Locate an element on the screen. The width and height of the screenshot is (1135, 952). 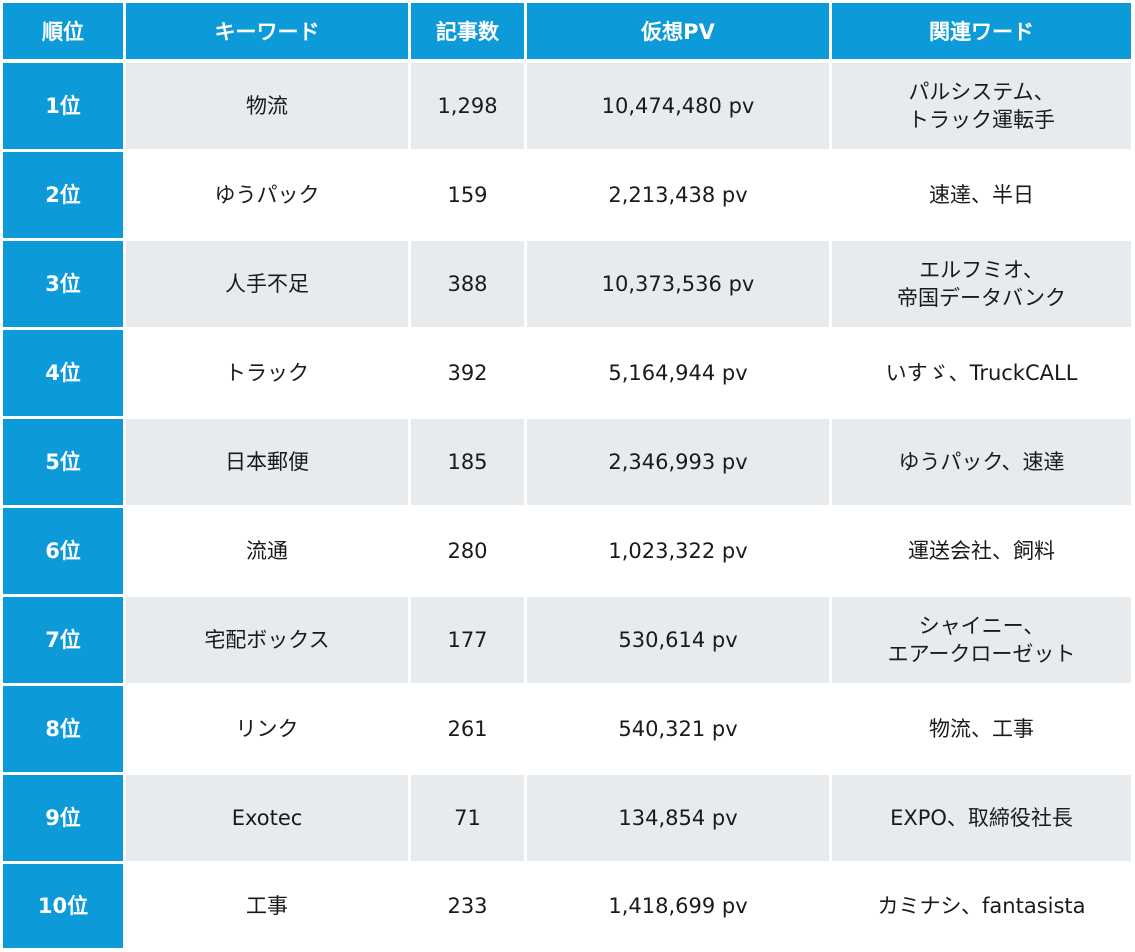
keyword-cell: 工事 is located at coordinates (267, 906).